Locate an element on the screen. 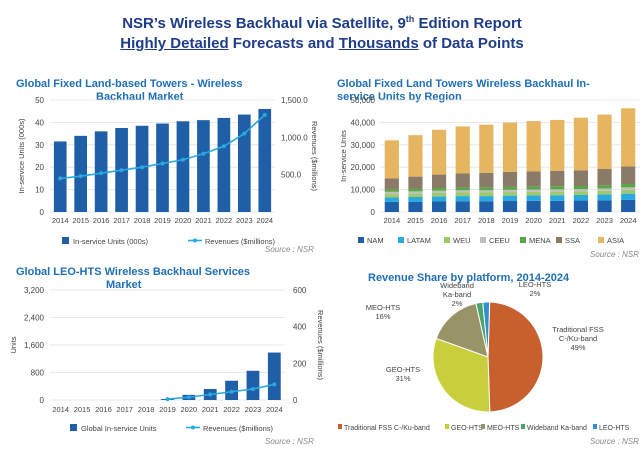 The width and height of the screenshot is (644, 463). y2-tick-label: 1,000.0 is located at coordinates (294, 137).